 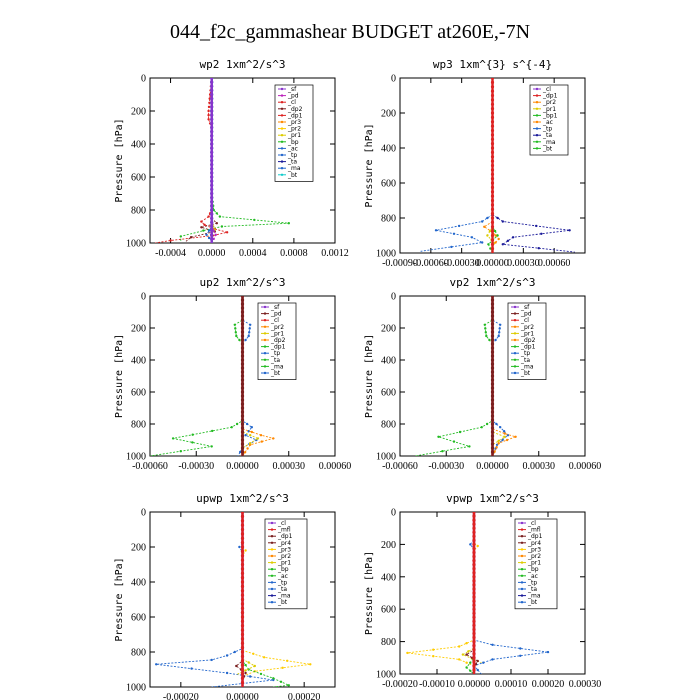 What do you see at coordinates (253, 253) in the screenshot?
I see `x-tick-label: 0.0004` at bounding box center [253, 253].